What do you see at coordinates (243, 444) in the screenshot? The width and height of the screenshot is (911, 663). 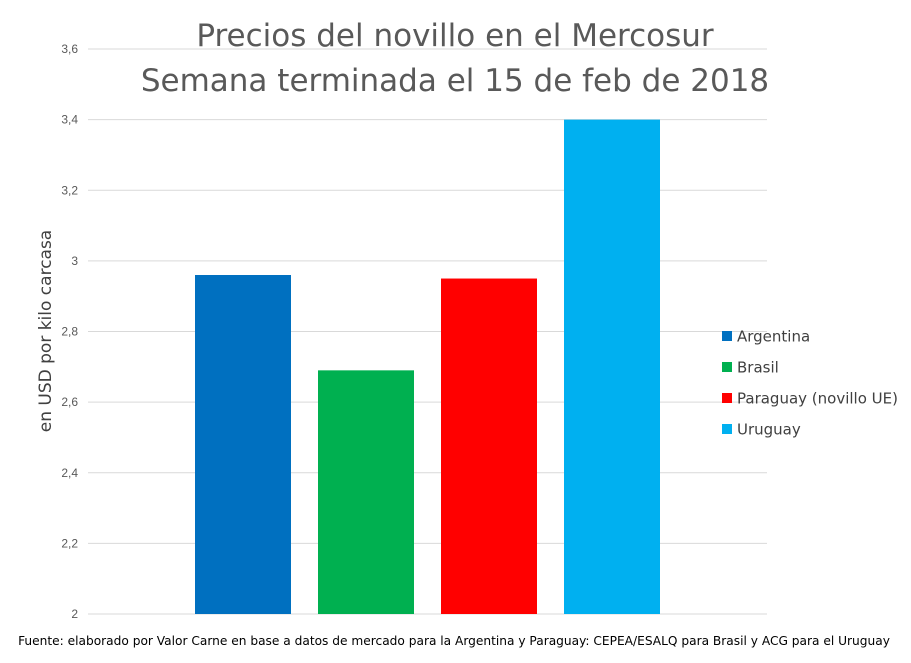 I see `bar-argentina` at bounding box center [243, 444].